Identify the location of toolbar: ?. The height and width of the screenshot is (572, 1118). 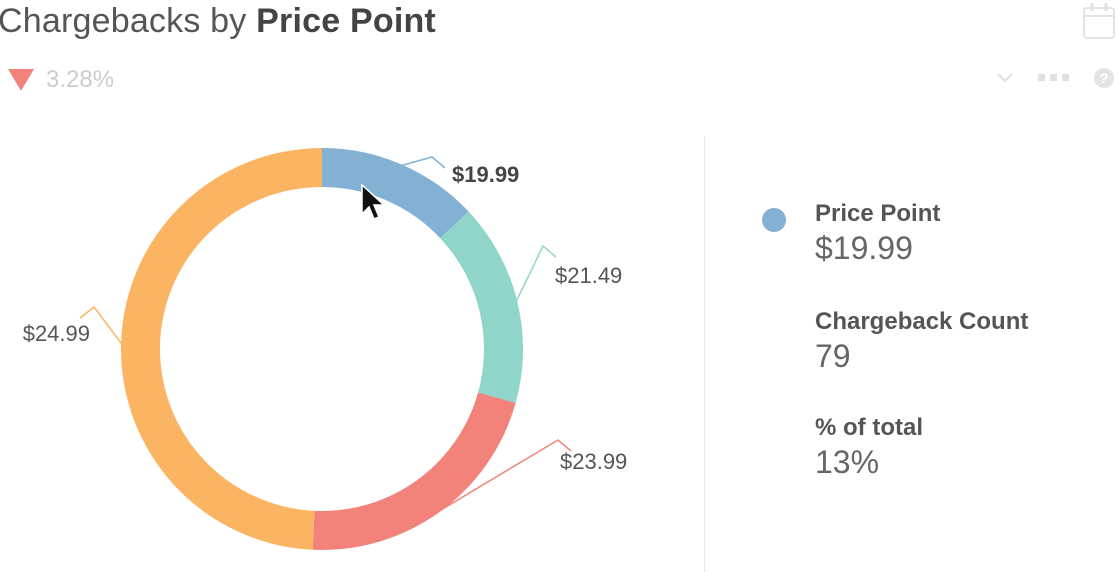
(1043, 78).